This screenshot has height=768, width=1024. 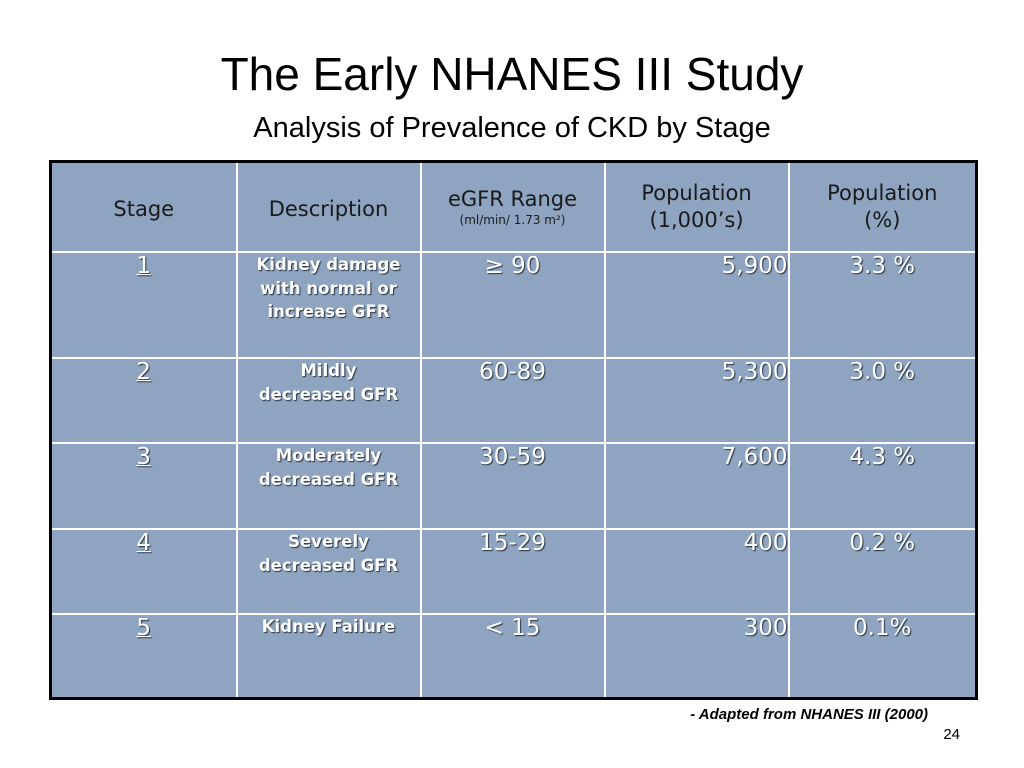 What do you see at coordinates (696, 206) in the screenshot?
I see `header-population-thousands: Population (1,000’s)` at bounding box center [696, 206].